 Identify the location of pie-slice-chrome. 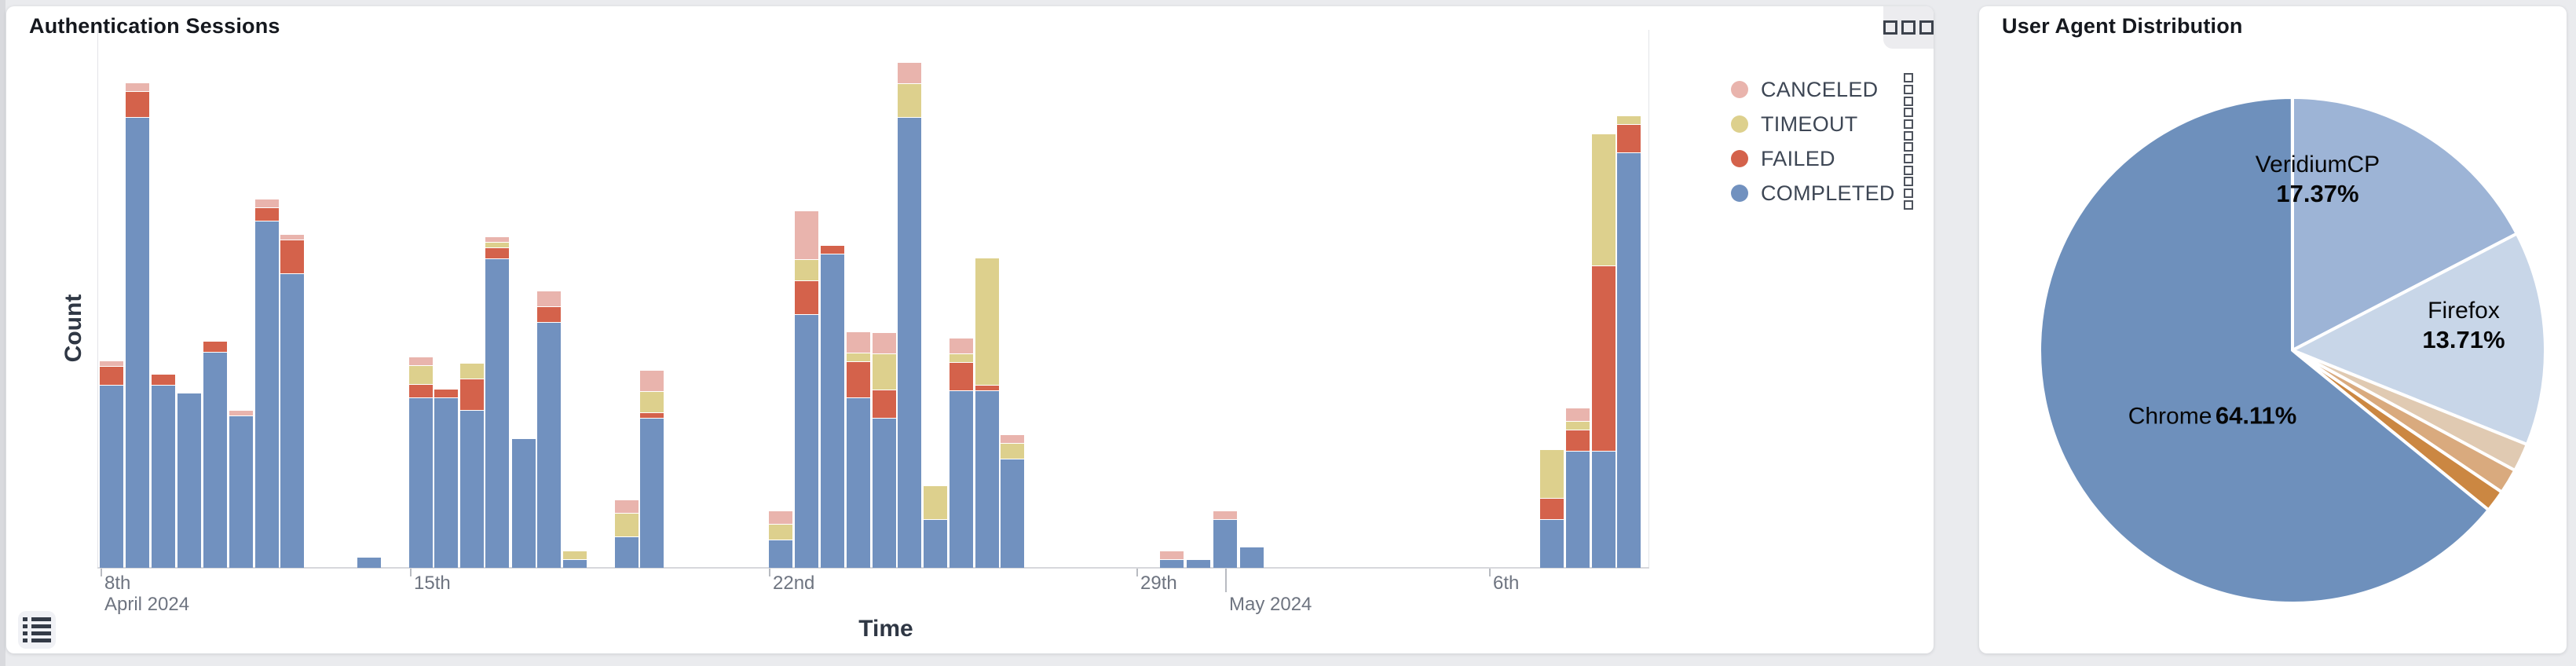
(2264, 350).